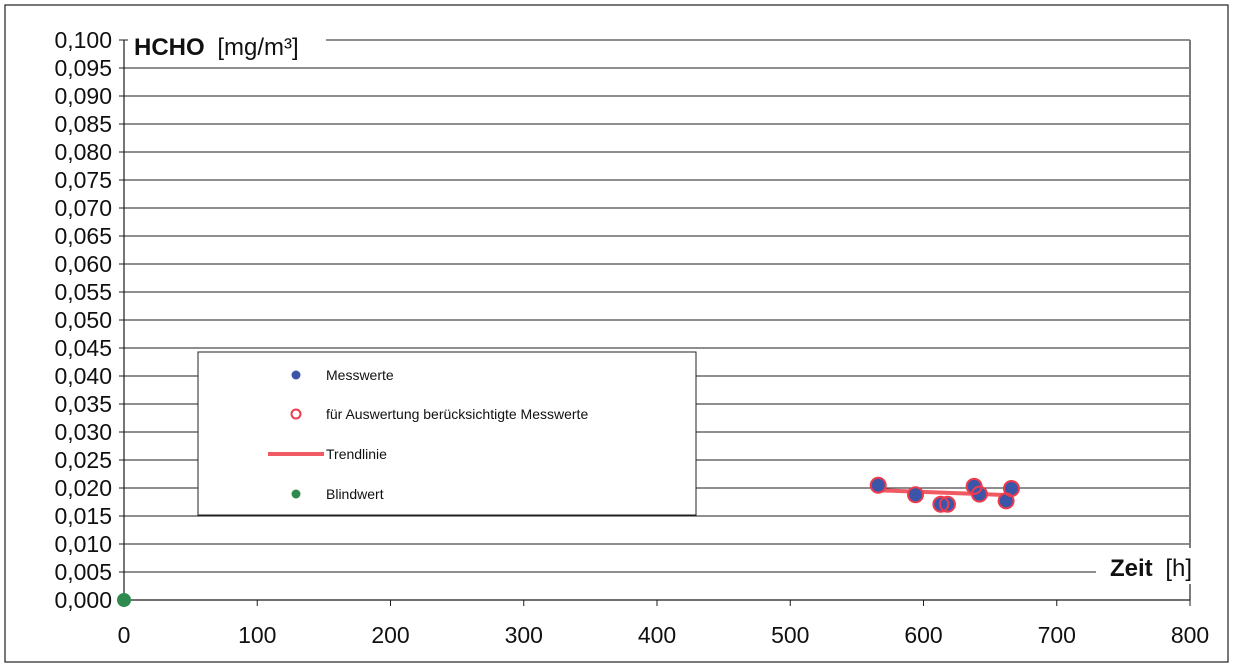  Describe the element at coordinates (1057, 635) in the screenshot. I see `x-tick-label: 700` at that location.